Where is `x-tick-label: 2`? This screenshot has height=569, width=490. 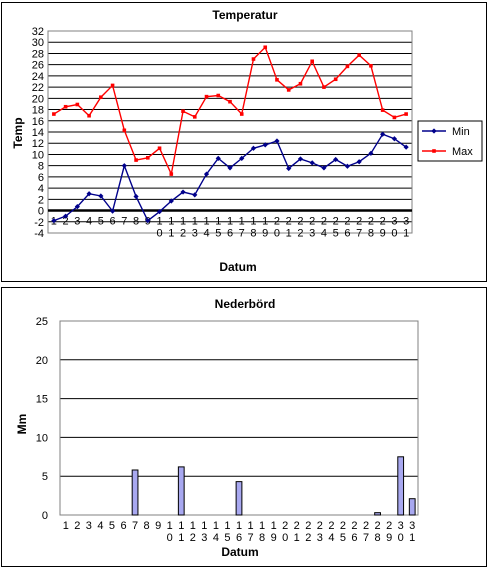 x-tick-label: 2 is located at coordinates (77, 526).